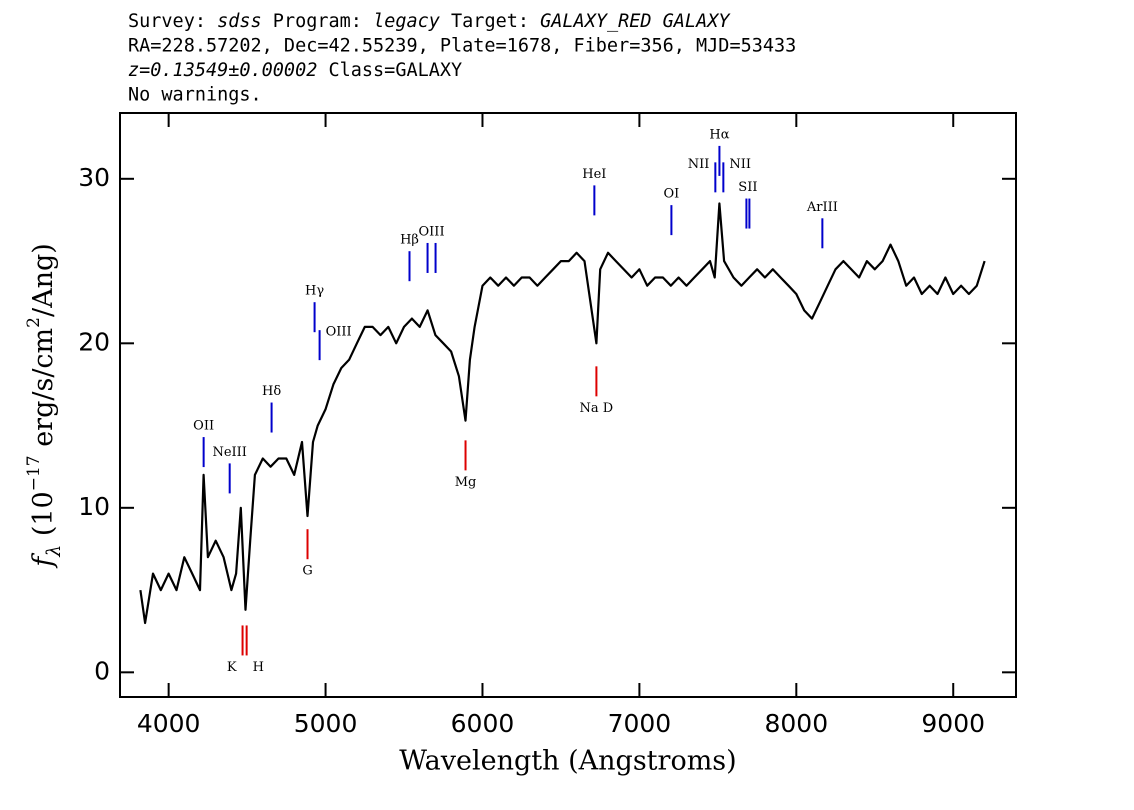 This screenshot has width=1134, height=810. What do you see at coordinates (94, 506) in the screenshot?
I see `y-tick-label: 10` at bounding box center [94, 506].